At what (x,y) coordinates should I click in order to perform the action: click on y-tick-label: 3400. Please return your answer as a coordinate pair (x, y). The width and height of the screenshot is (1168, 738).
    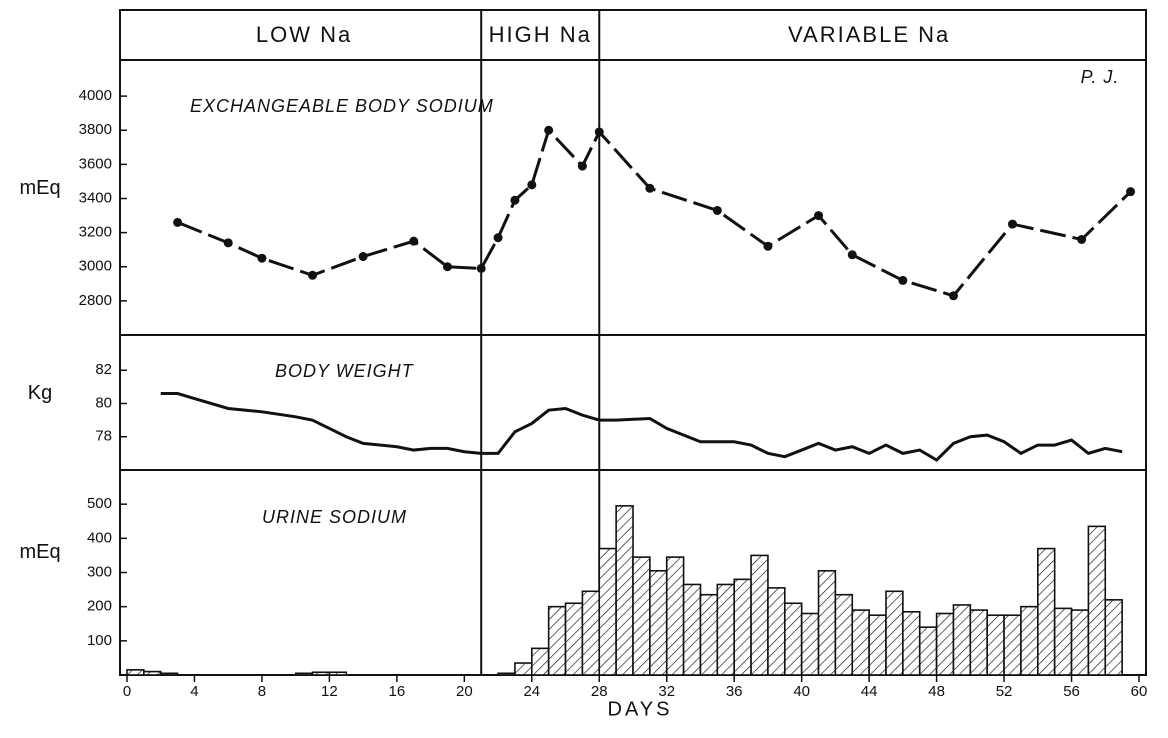
    Looking at the image, I should click on (95, 197).